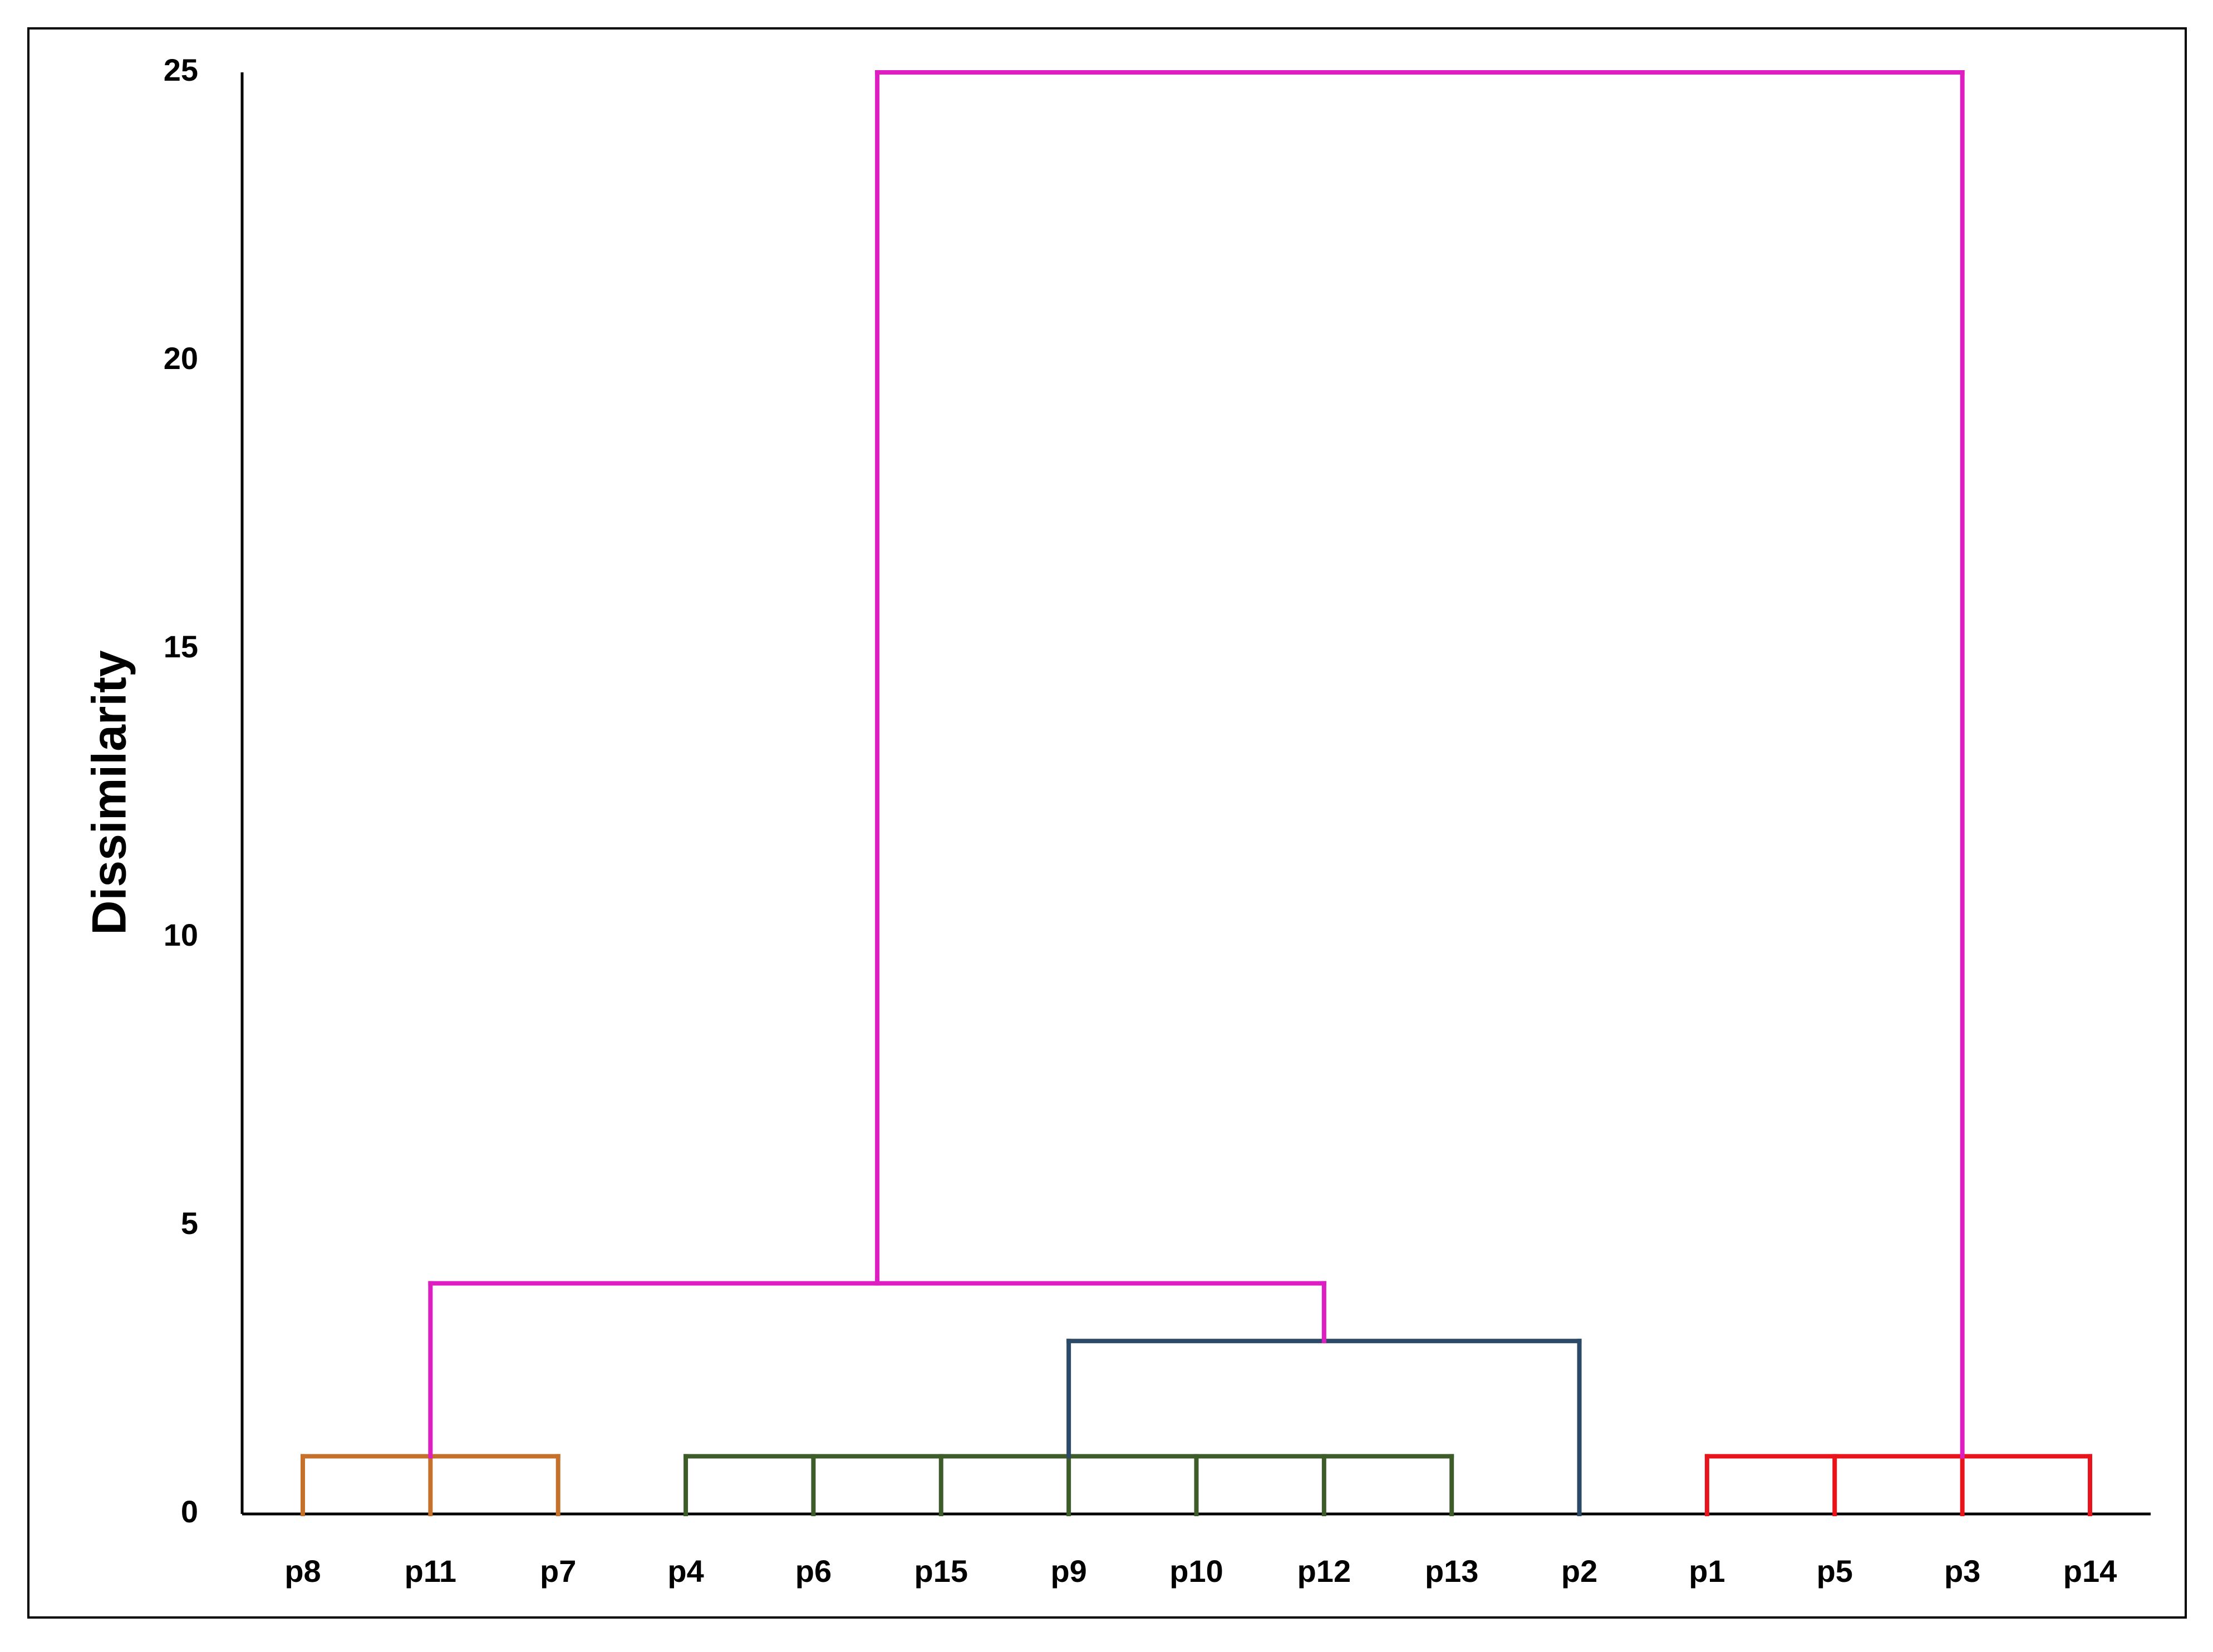  What do you see at coordinates (430, 1571) in the screenshot?
I see `x-tick-label: p11` at bounding box center [430, 1571].